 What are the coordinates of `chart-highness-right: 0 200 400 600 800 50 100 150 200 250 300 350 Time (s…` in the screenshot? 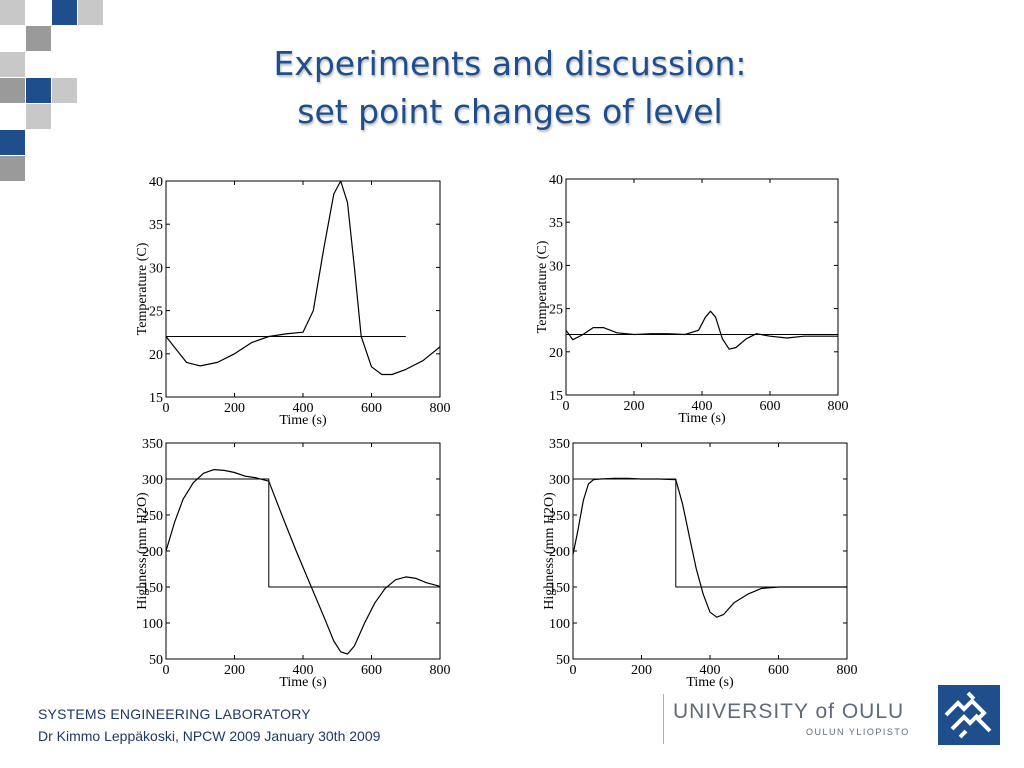 It's located at (700, 563).